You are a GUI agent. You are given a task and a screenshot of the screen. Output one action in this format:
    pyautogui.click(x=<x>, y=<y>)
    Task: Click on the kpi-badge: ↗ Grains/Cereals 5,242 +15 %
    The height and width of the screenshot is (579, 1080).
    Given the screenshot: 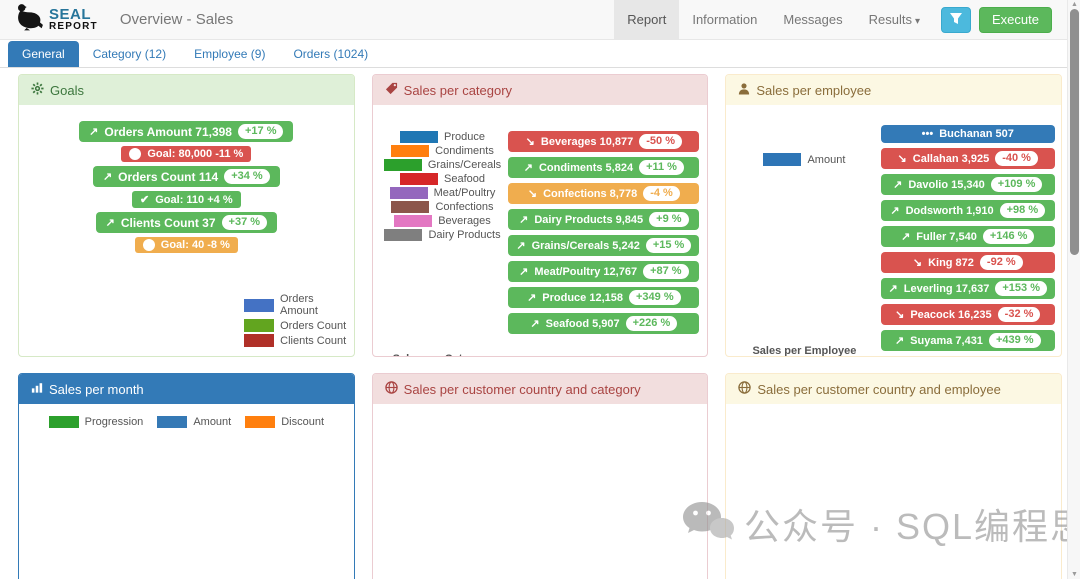 What is the action you would take?
    pyautogui.click(x=604, y=245)
    